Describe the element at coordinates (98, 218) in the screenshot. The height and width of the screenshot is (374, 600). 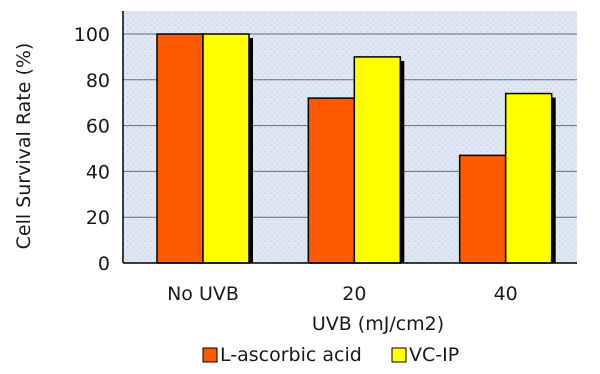
I see `y-tick-label-20: 20` at that location.